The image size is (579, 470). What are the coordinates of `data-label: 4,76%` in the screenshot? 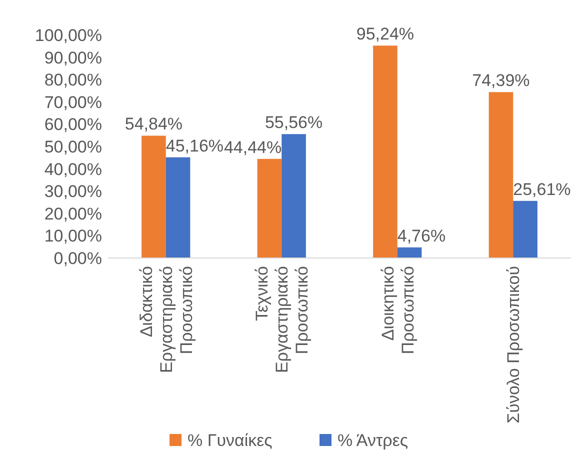 It's located at (421, 236).